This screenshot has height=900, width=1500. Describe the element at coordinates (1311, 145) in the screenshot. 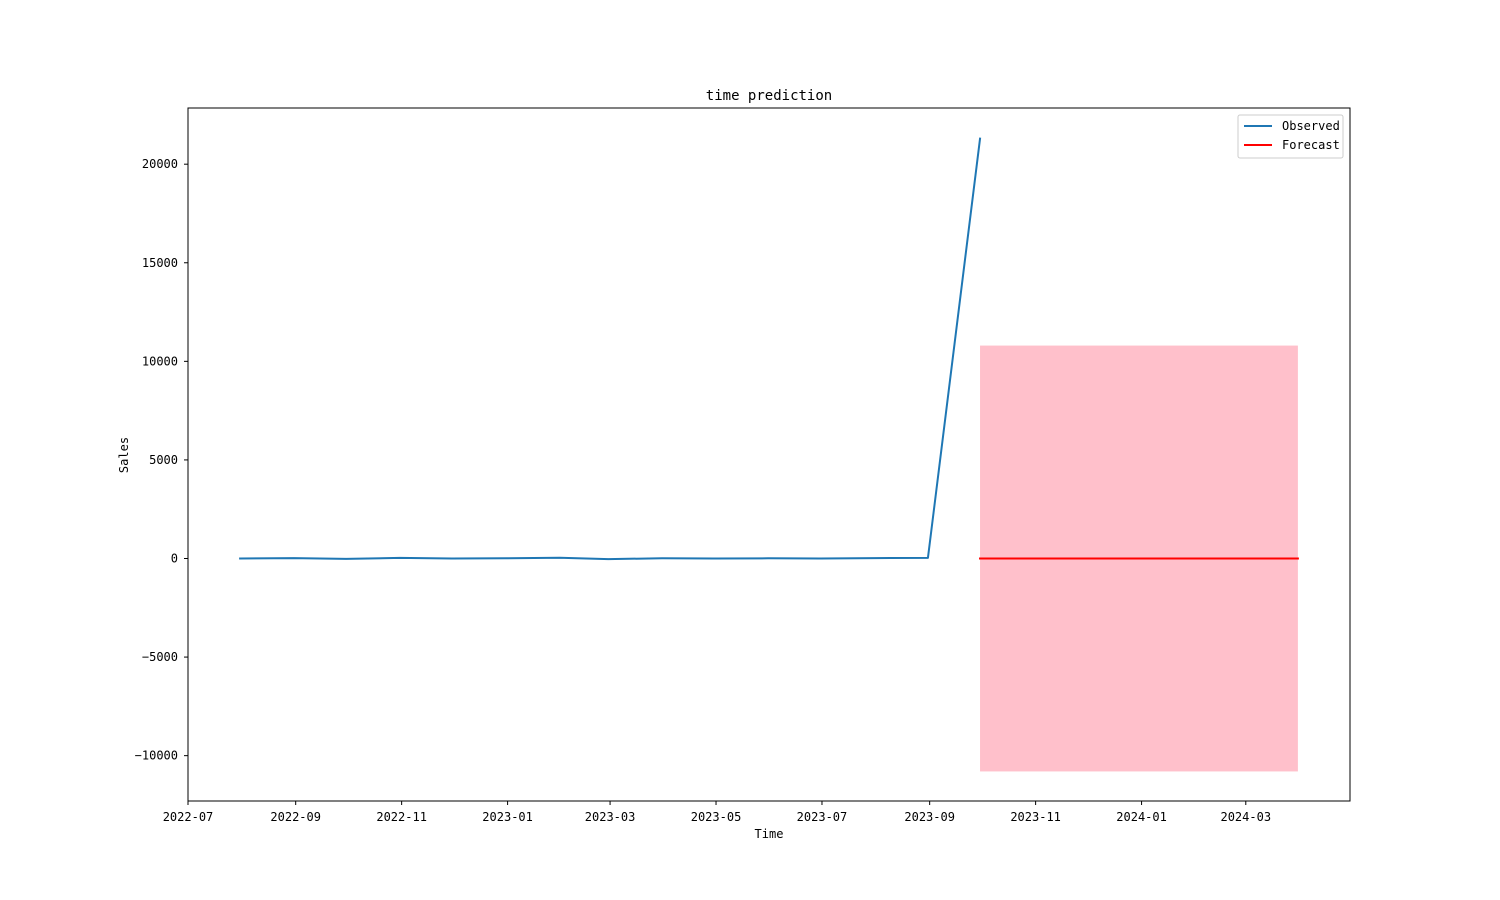

I see `legend-label-forecast: Forecast` at that location.